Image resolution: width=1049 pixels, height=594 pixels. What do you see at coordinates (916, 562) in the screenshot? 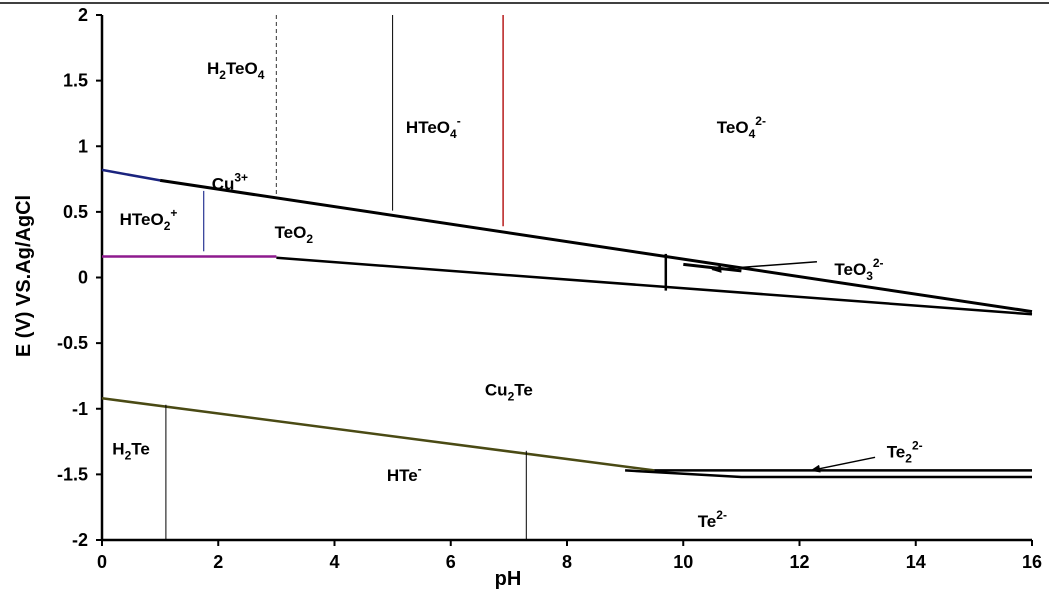
I see `x-tick-label: 14` at bounding box center [916, 562].